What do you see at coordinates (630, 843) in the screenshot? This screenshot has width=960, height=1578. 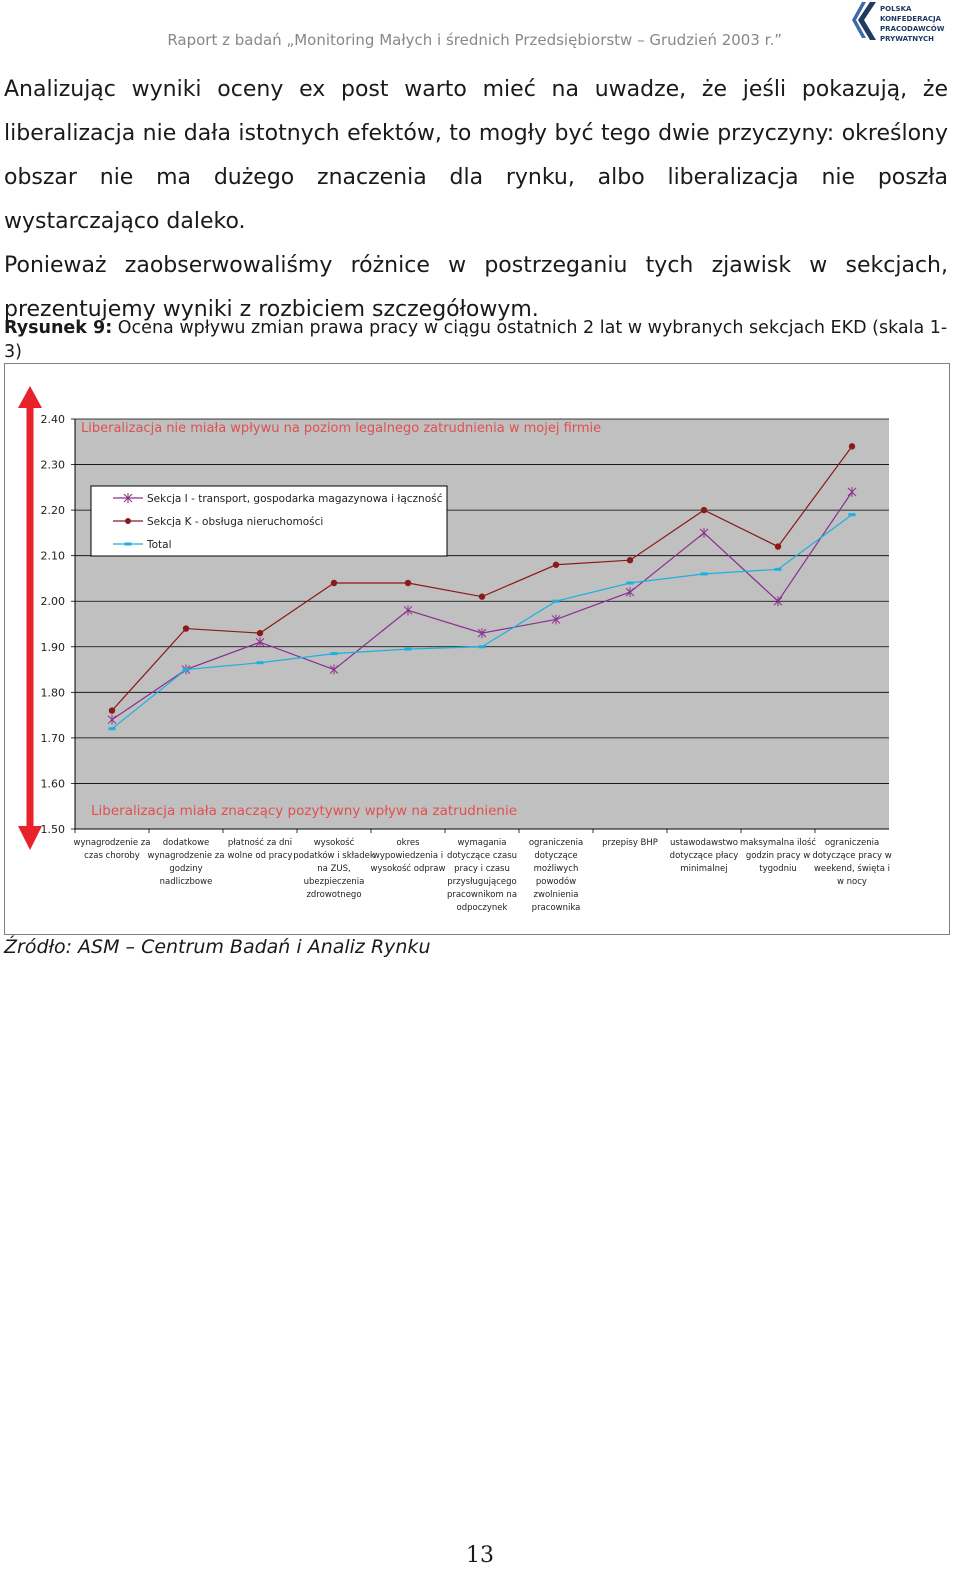 I see `x-tick-label: przepisy BHP` at bounding box center [630, 843].